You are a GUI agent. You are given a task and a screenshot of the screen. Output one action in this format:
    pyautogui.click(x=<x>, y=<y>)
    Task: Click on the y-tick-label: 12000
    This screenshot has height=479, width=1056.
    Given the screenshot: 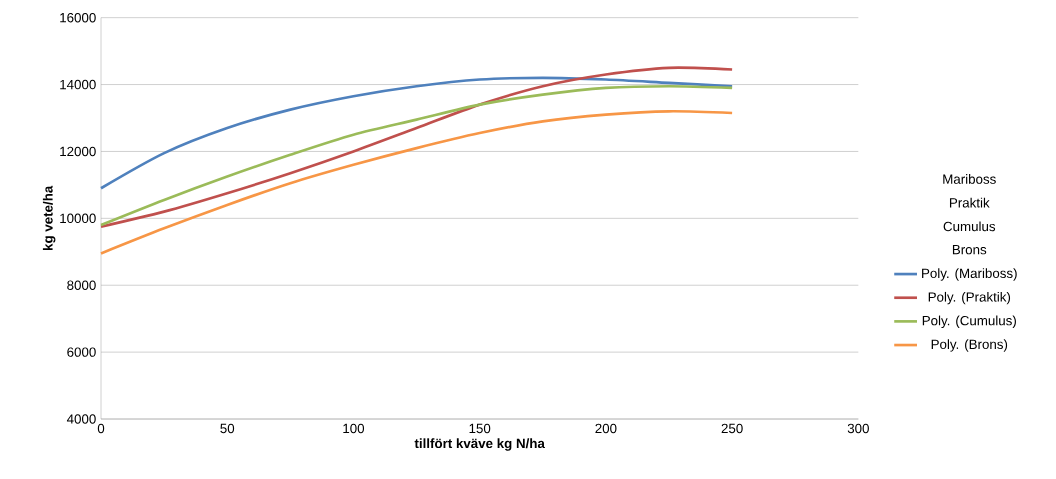 What is the action you would take?
    pyautogui.click(x=78, y=151)
    